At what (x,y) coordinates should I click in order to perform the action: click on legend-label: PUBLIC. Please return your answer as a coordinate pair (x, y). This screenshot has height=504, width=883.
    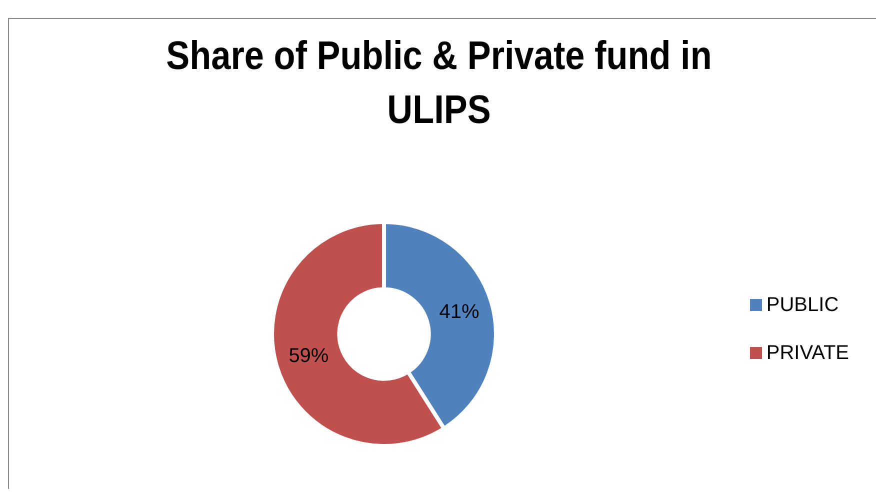
    Looking at the image, I should click on (802, 305).